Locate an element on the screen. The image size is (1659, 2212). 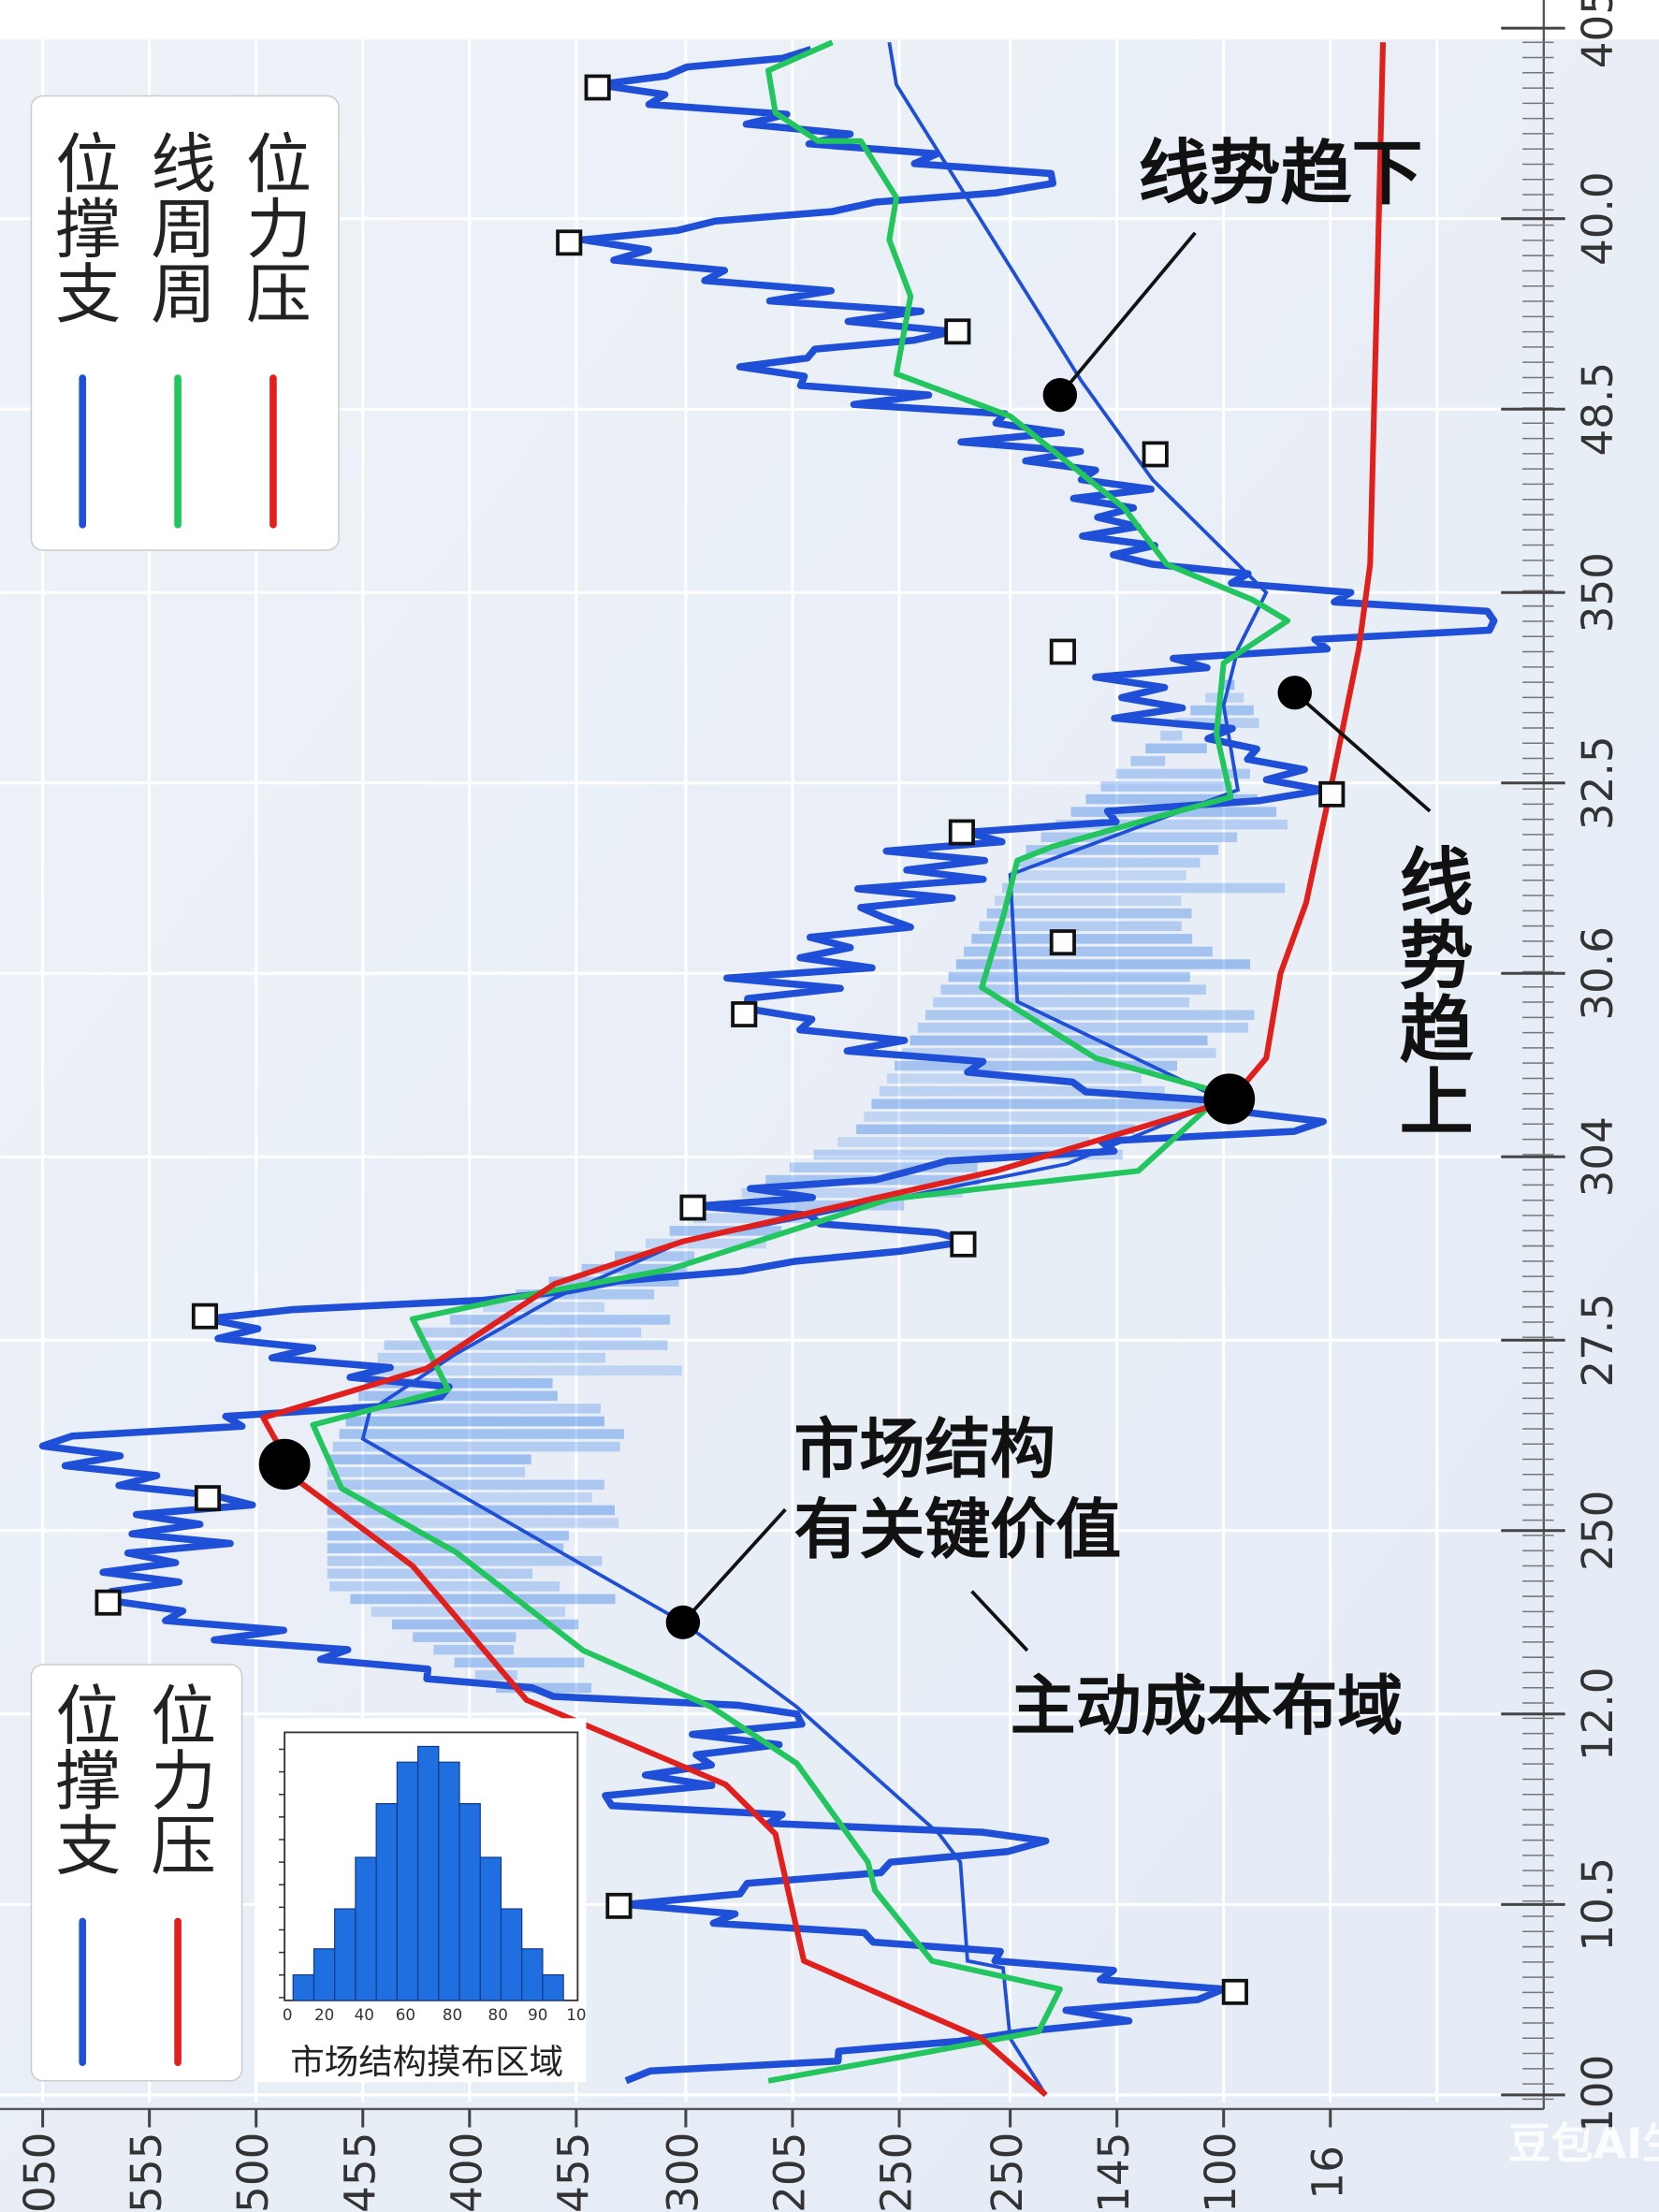
annotation: 有关键价值 is located at coordinates (957, 1530).